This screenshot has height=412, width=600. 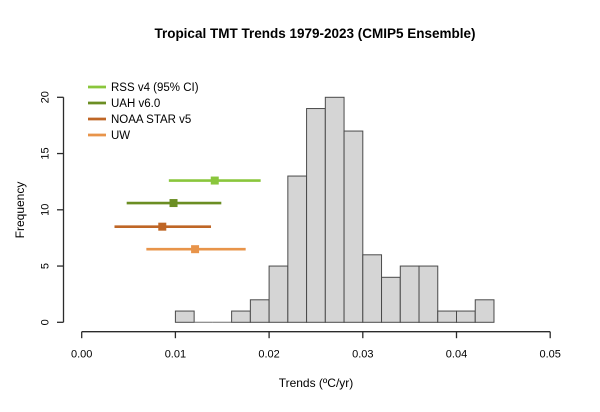 What do you see at coordinates (316, 383) in the screenshot?
I see `x-axis-label: Trends (ºC/yr)` at bounding box center [316, 383].